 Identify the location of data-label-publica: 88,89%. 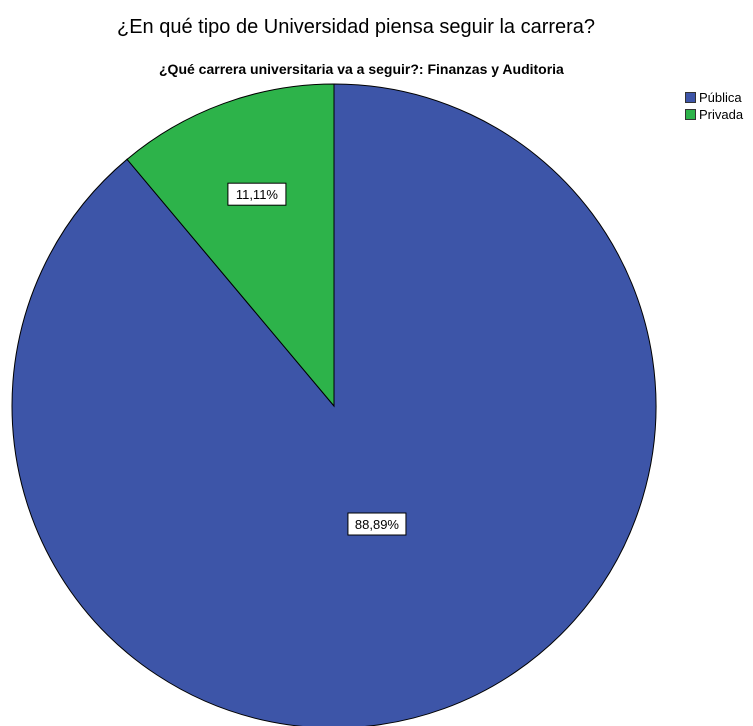
(377, 524).